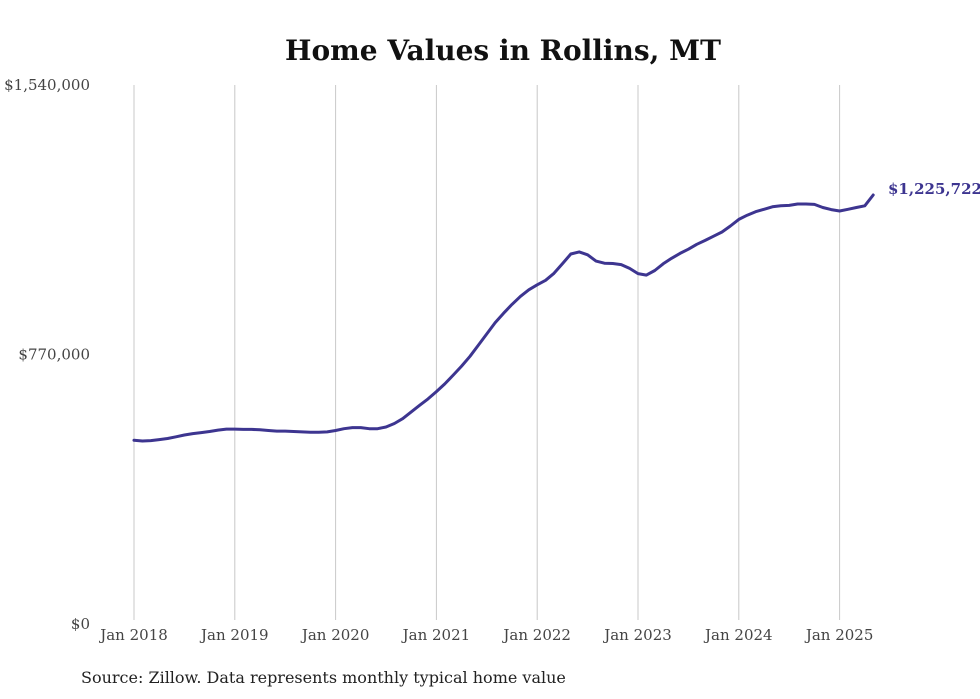 The image size is (980, 699). I want to click on end-value-label: $1,225,722, so click(934, 189).